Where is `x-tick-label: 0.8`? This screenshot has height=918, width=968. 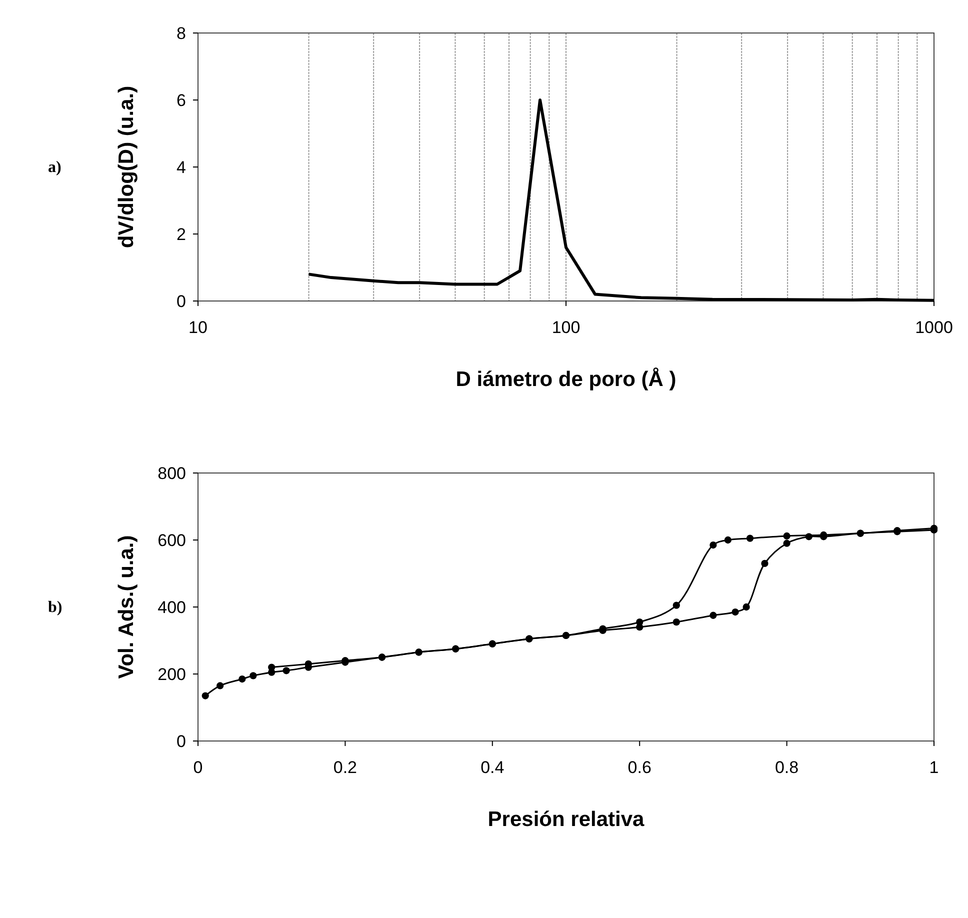
x-tick-label: 0.8 is located at coordinates (786, 767).